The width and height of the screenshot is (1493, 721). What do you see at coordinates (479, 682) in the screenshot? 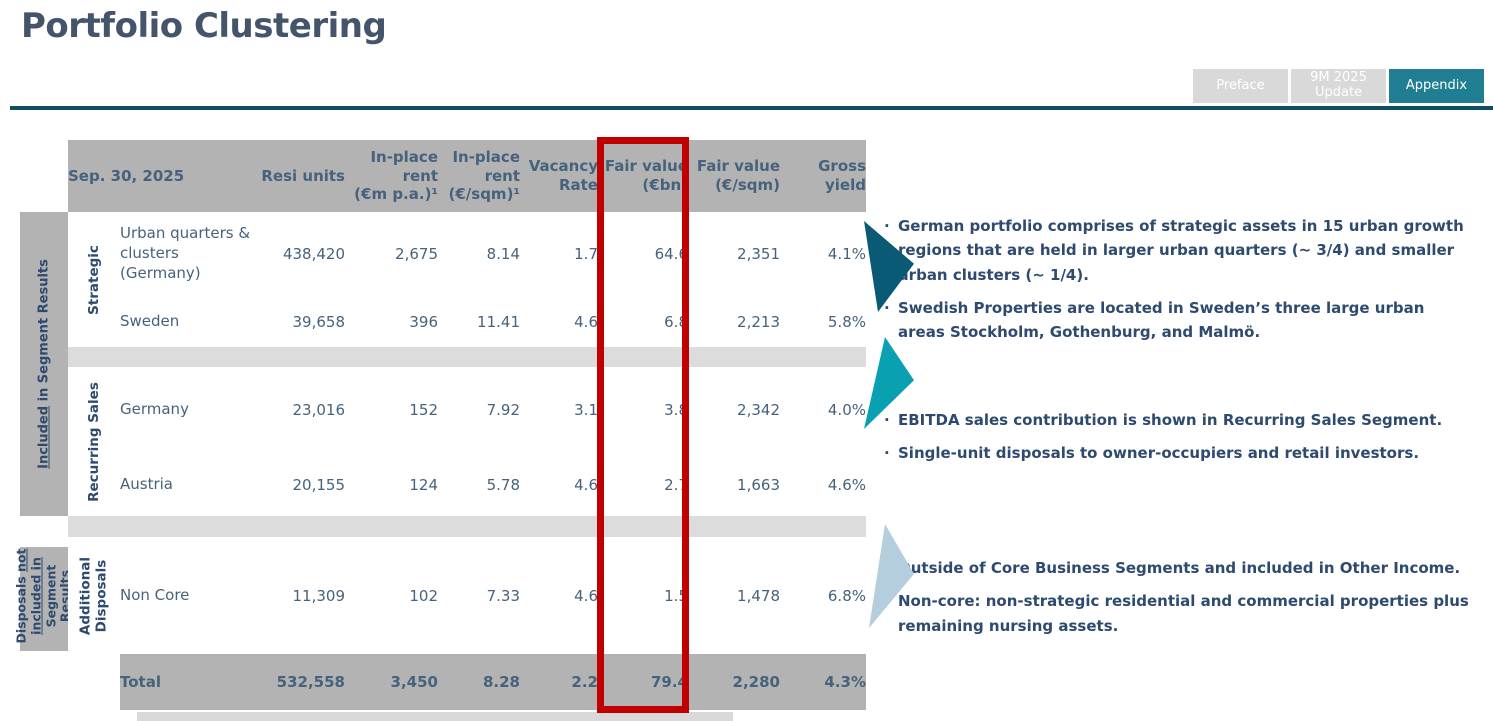
I see `total-inplace-rent-sqm: 8.28` at bounding box center [479, 682].